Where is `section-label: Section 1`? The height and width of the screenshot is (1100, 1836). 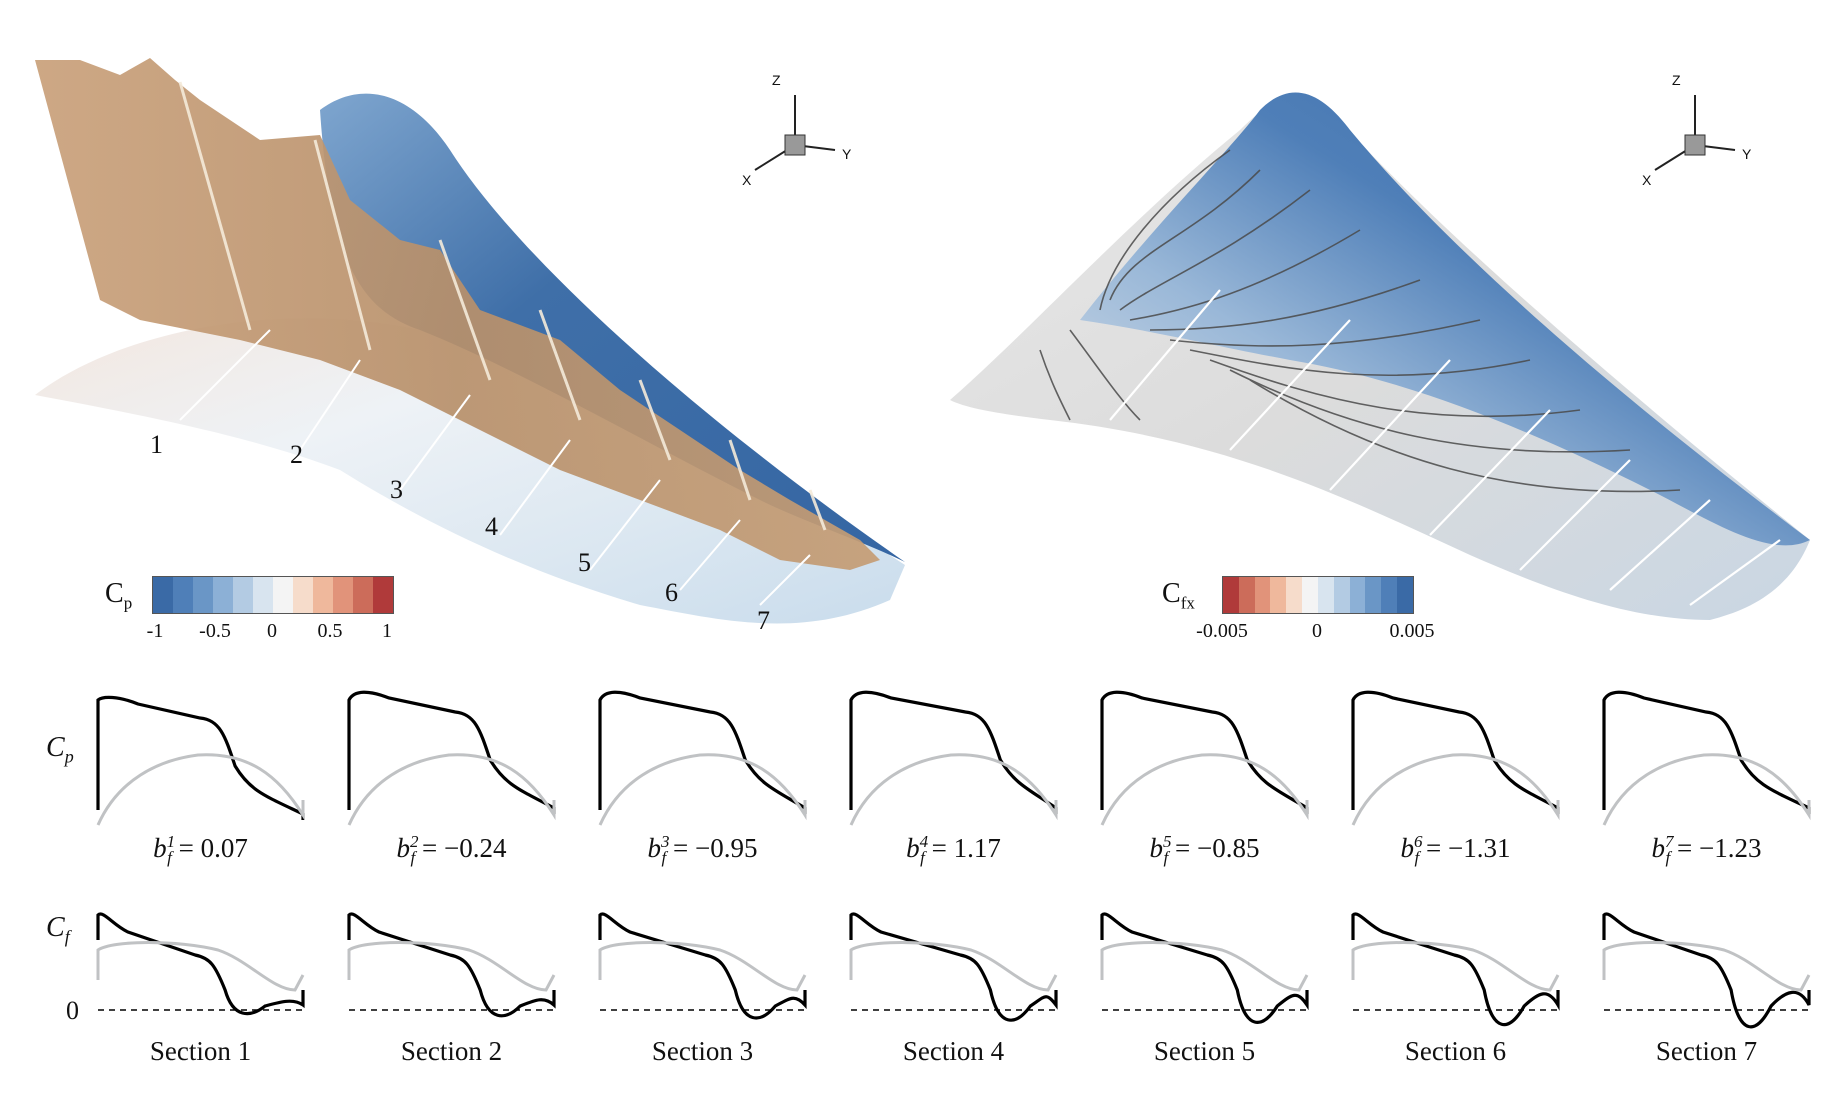
section-label: Section 1 is located at coordinates (200, 1051).